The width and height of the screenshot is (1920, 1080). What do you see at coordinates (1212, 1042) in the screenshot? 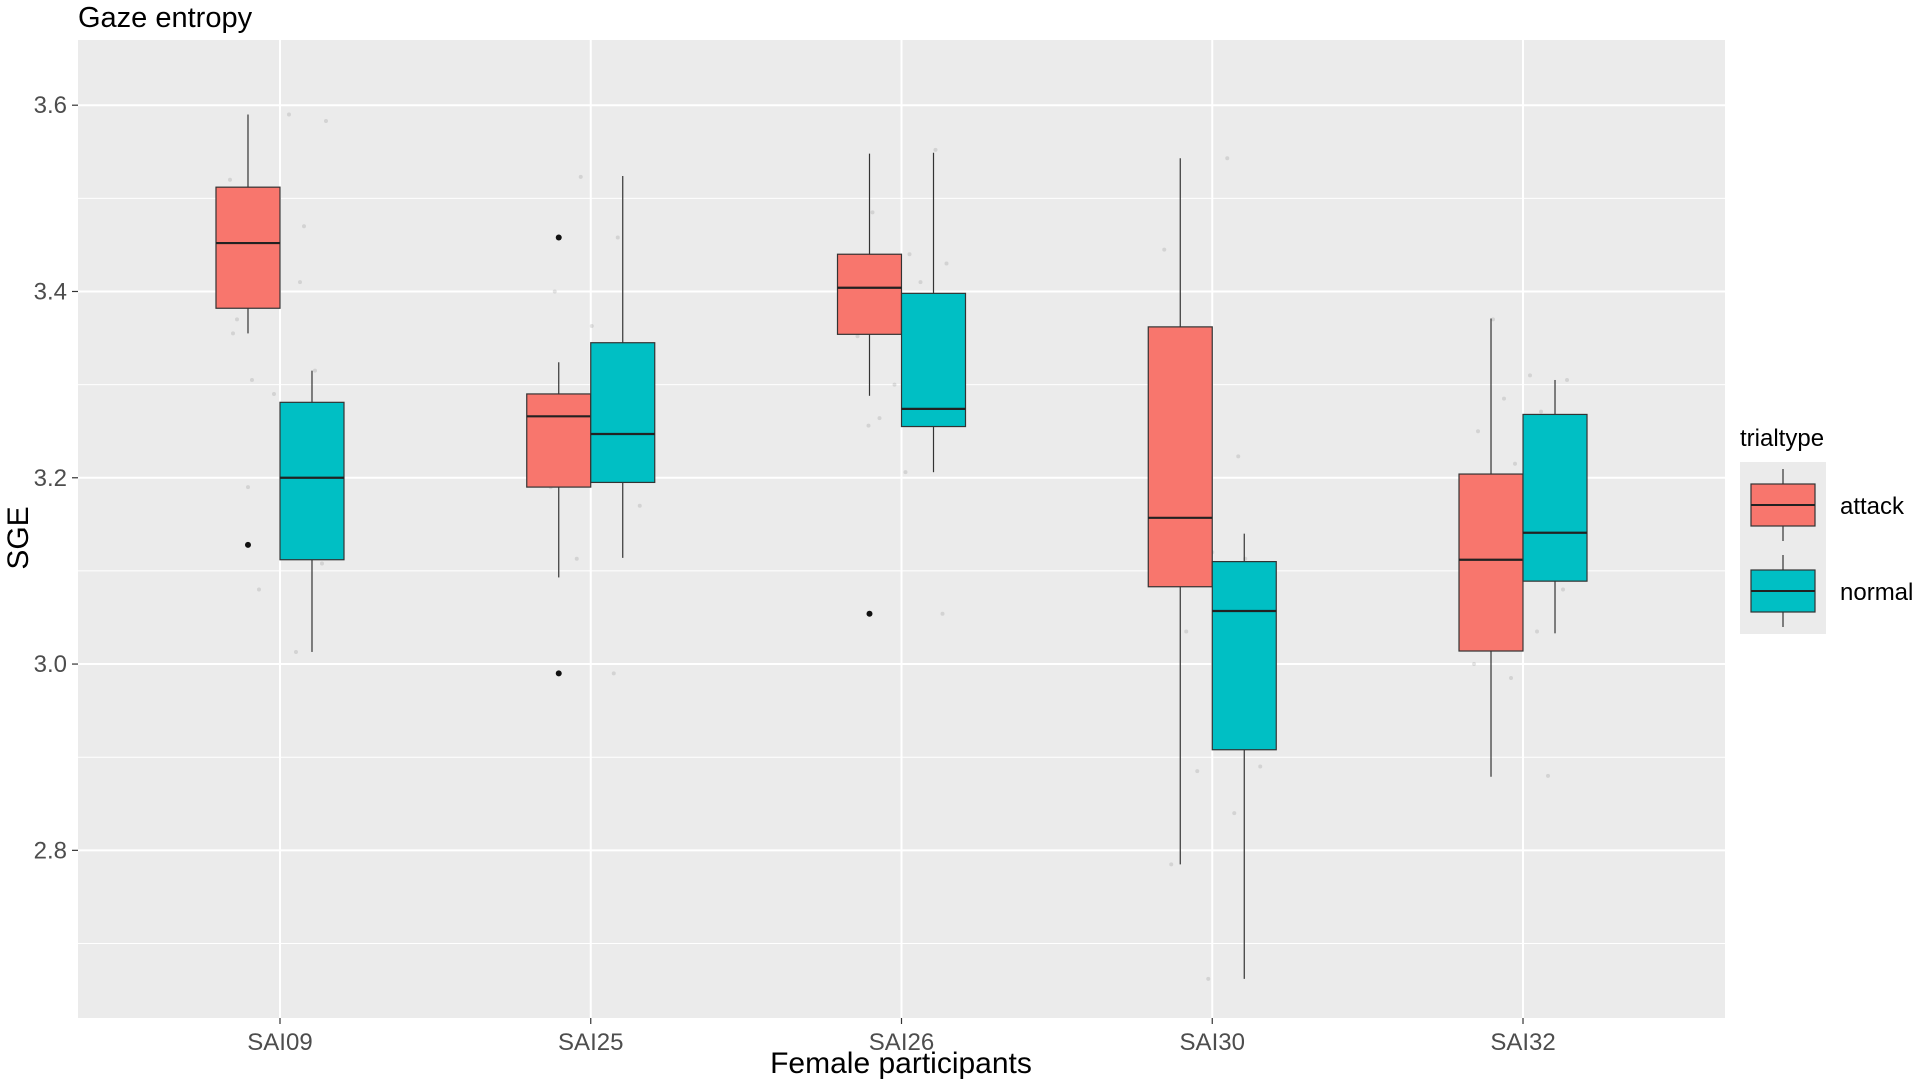
I see `x-tick-label: SAI30` at bounding box center [1212, 1042].